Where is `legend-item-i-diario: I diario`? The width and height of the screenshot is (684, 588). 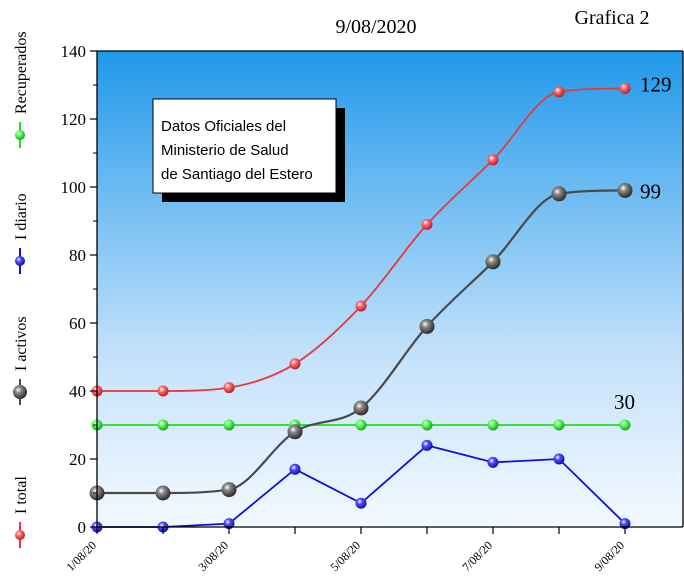 legend-item-i-diario: I diario is located at coordinates (21, 233).